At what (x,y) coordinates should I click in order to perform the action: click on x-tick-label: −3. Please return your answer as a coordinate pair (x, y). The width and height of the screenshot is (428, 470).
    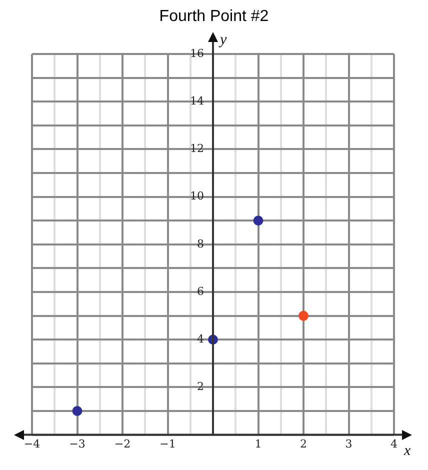
    Looking at the image, I should click on (77, 443).